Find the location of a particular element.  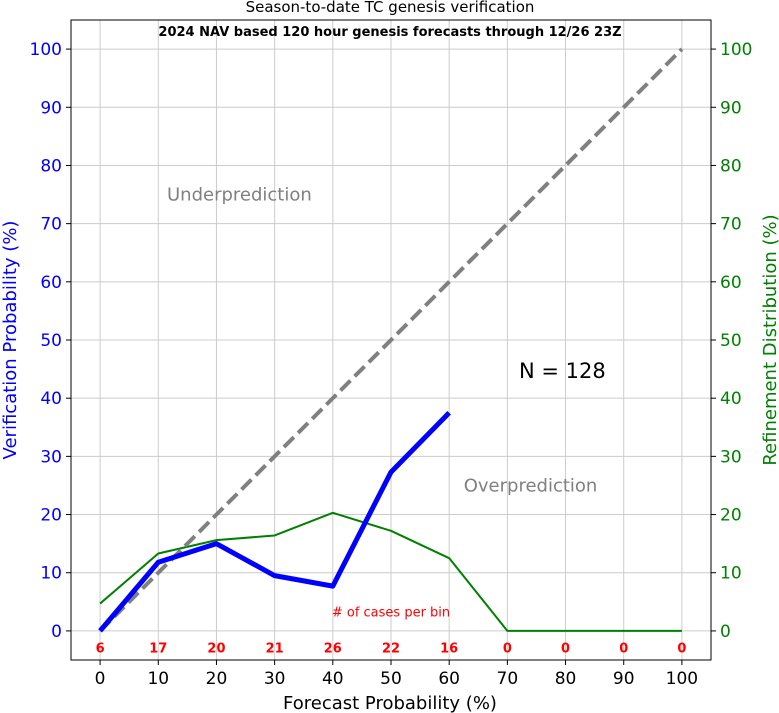

y-tick-label-80: 80 is located at coordinates (51, 166).